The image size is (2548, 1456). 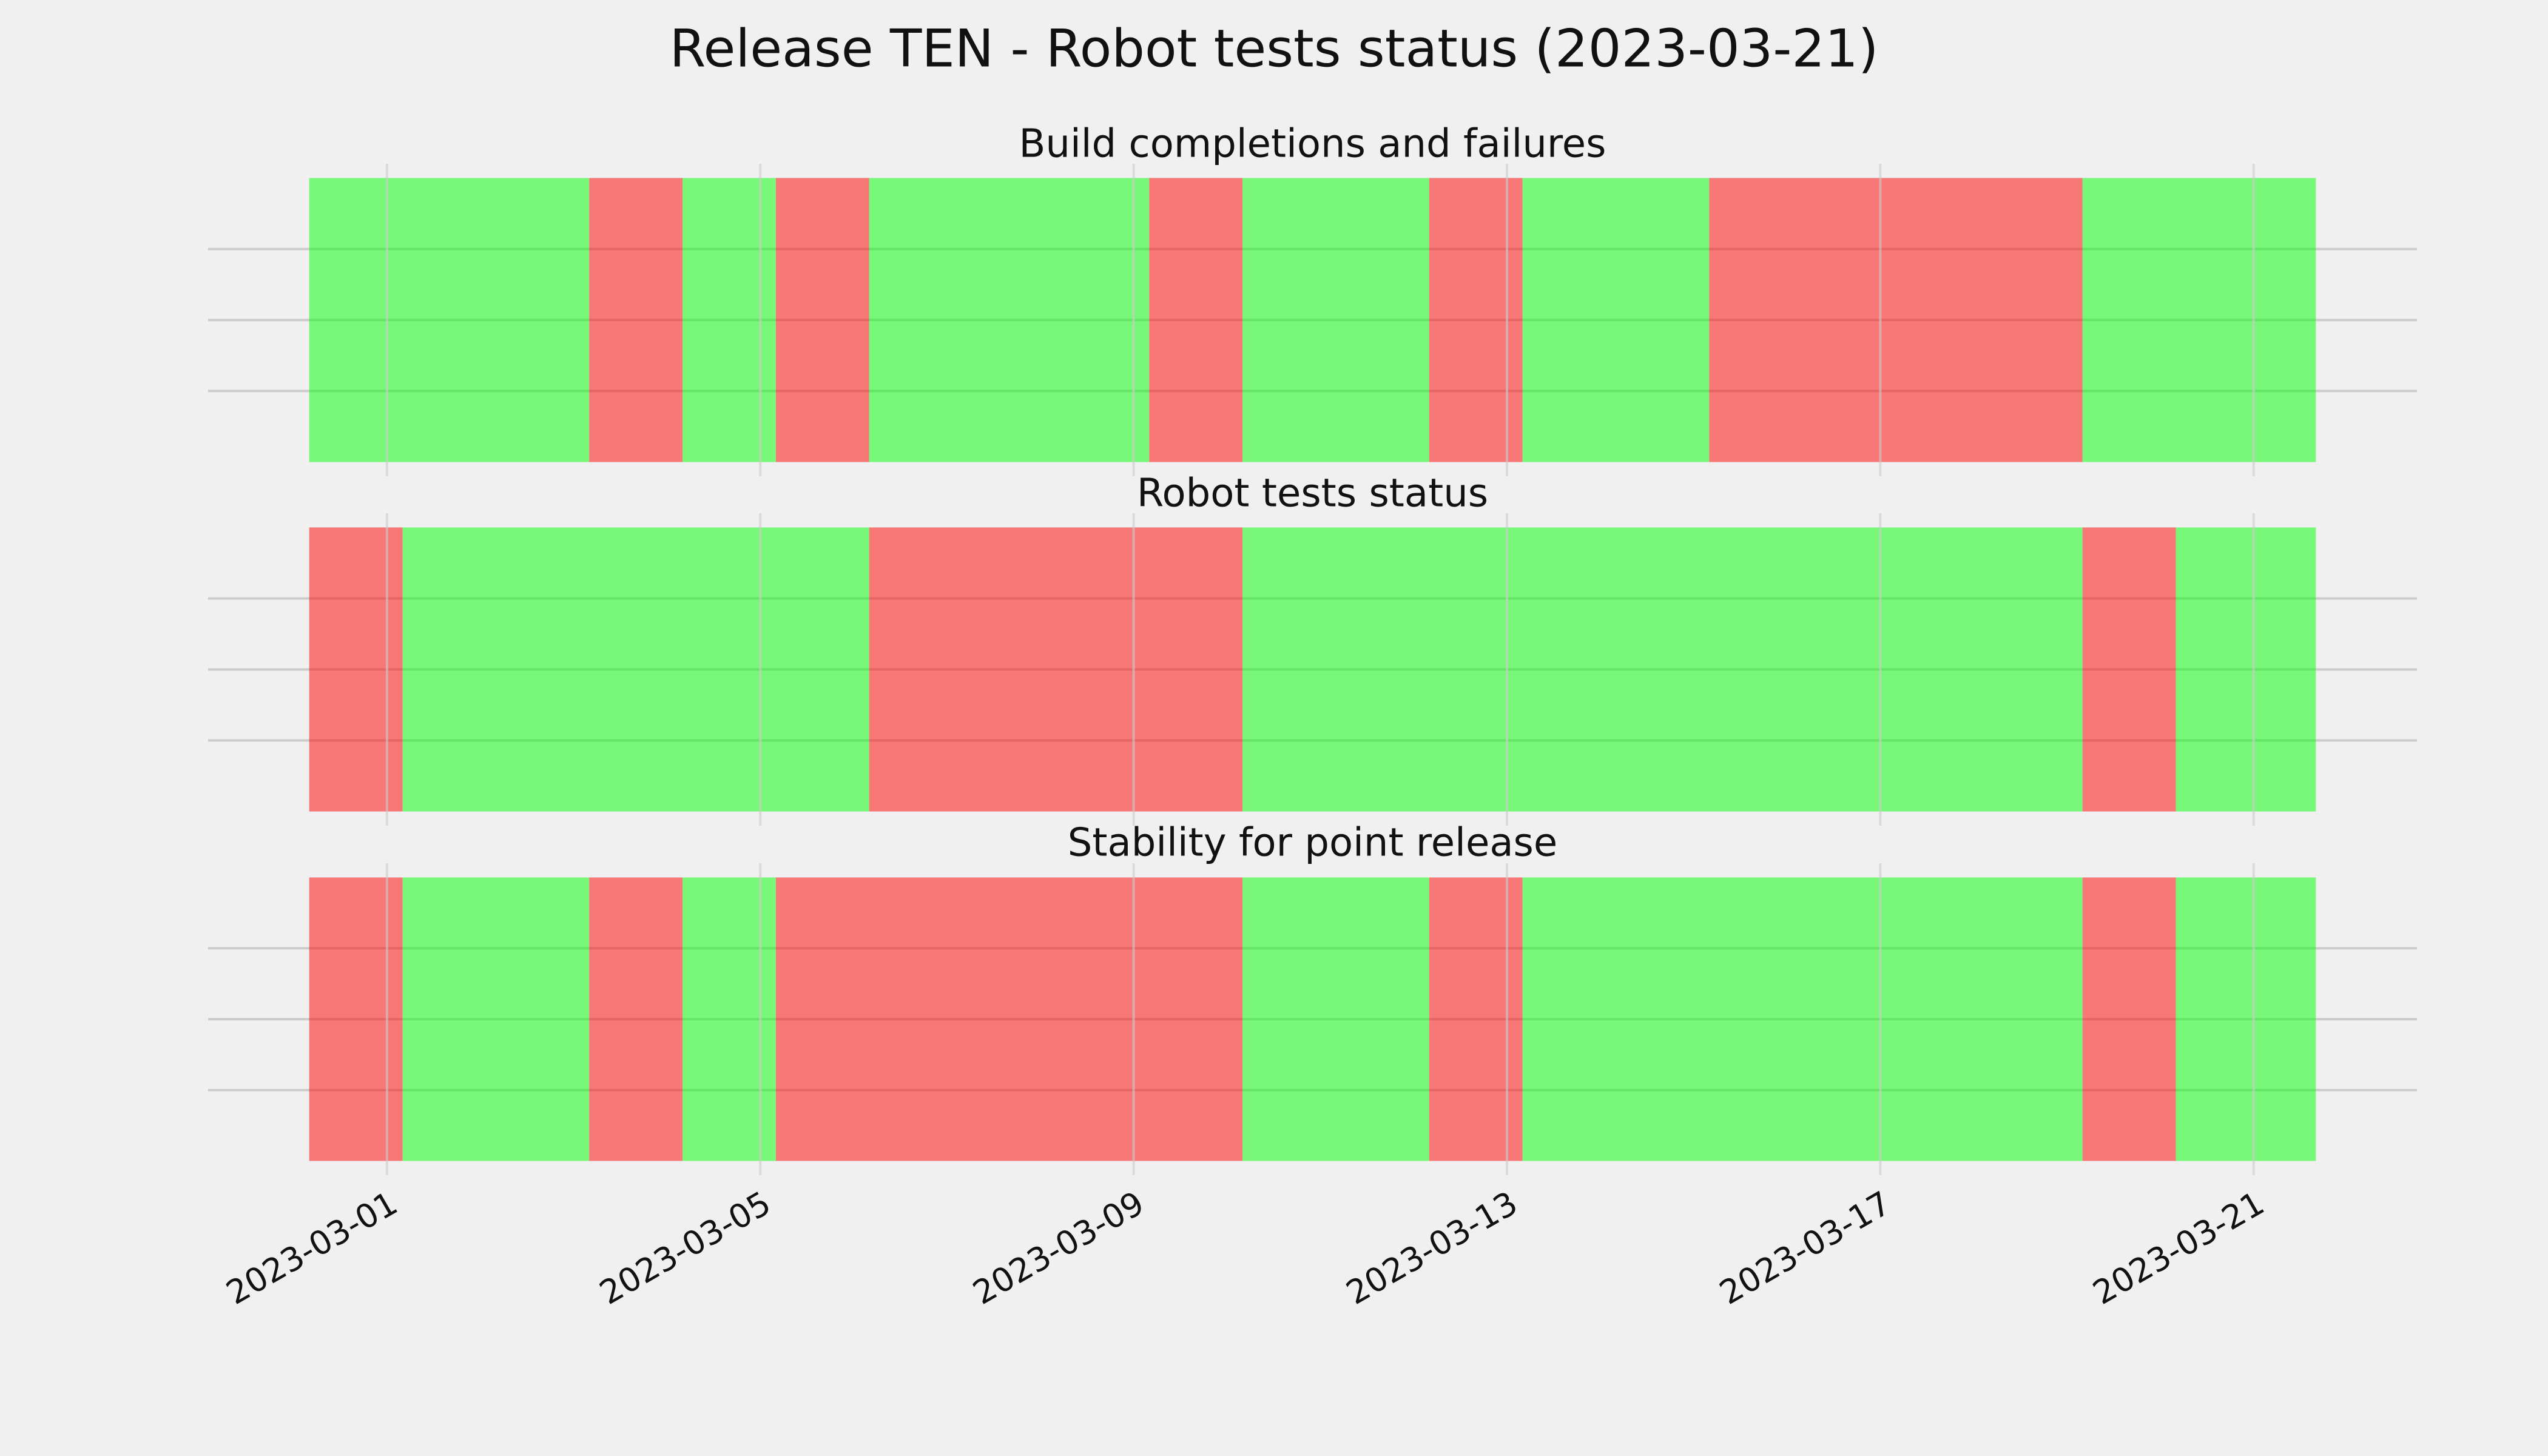 What do you see at coordinates (1312, 144) in the screenshot?
I see `panel-title: Build completions and failures` at bounding box center [1312, 144].